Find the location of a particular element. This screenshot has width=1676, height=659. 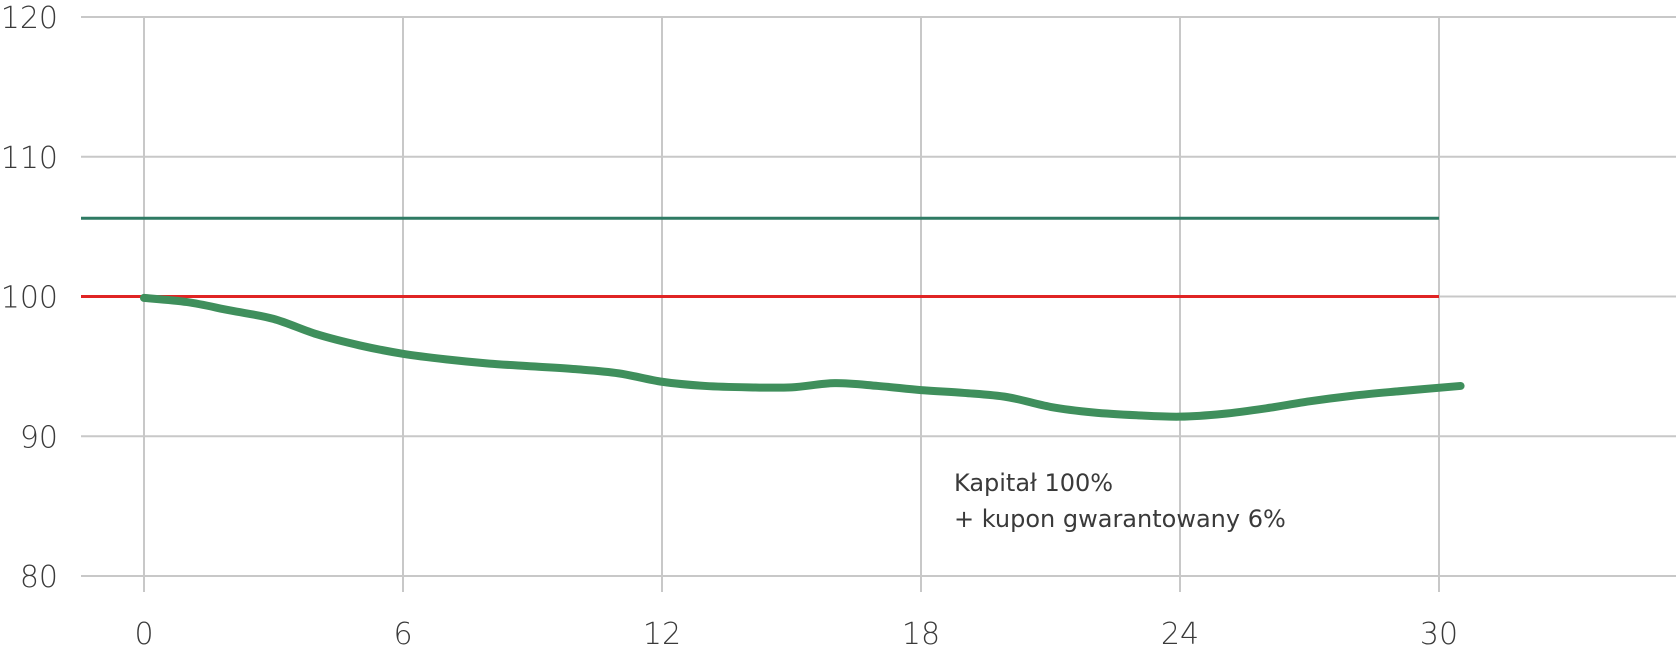

y-axis-ticks: 80 90 100 110 120 is located at coordinates (29, 298).